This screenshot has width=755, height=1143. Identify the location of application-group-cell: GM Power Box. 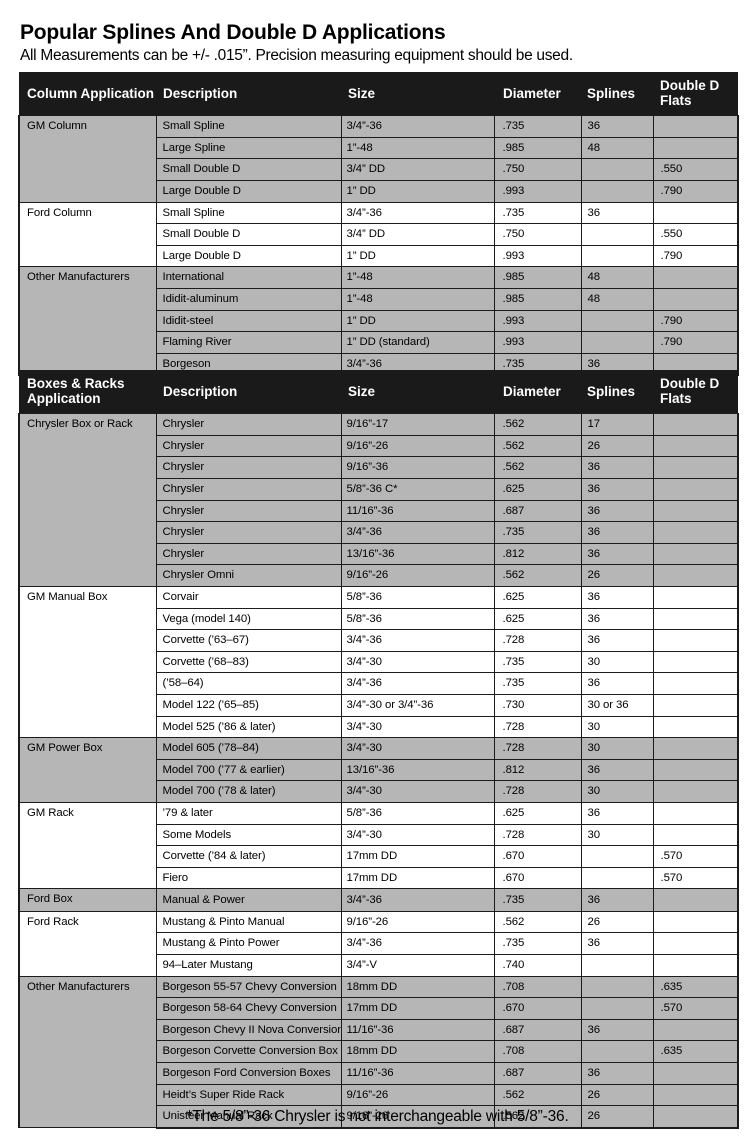
(87, 770).